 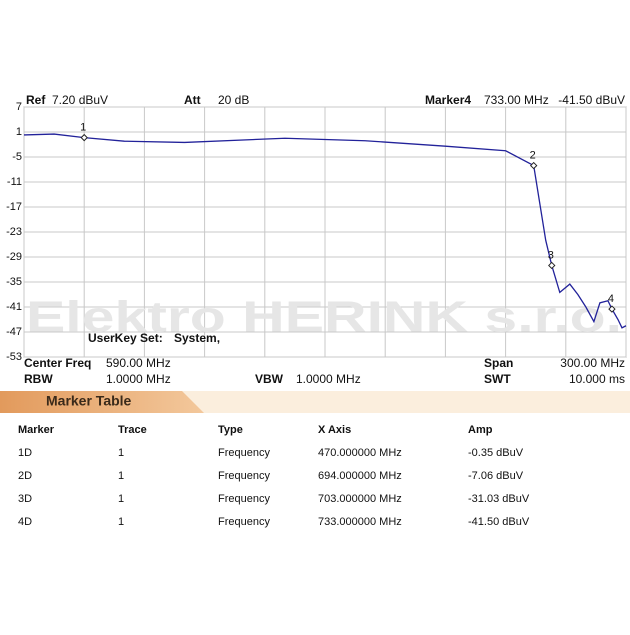 What do you see at coordinates (192, 100) in the screenshot?
I see `att-label: Att` at bounding box center [192, 100].